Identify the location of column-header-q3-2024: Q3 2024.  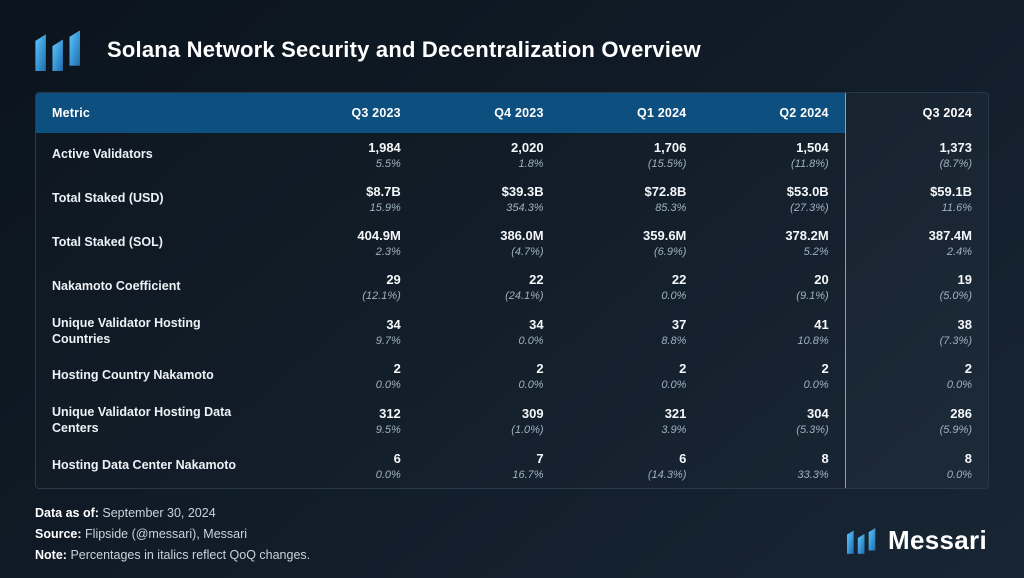
(916, 113).